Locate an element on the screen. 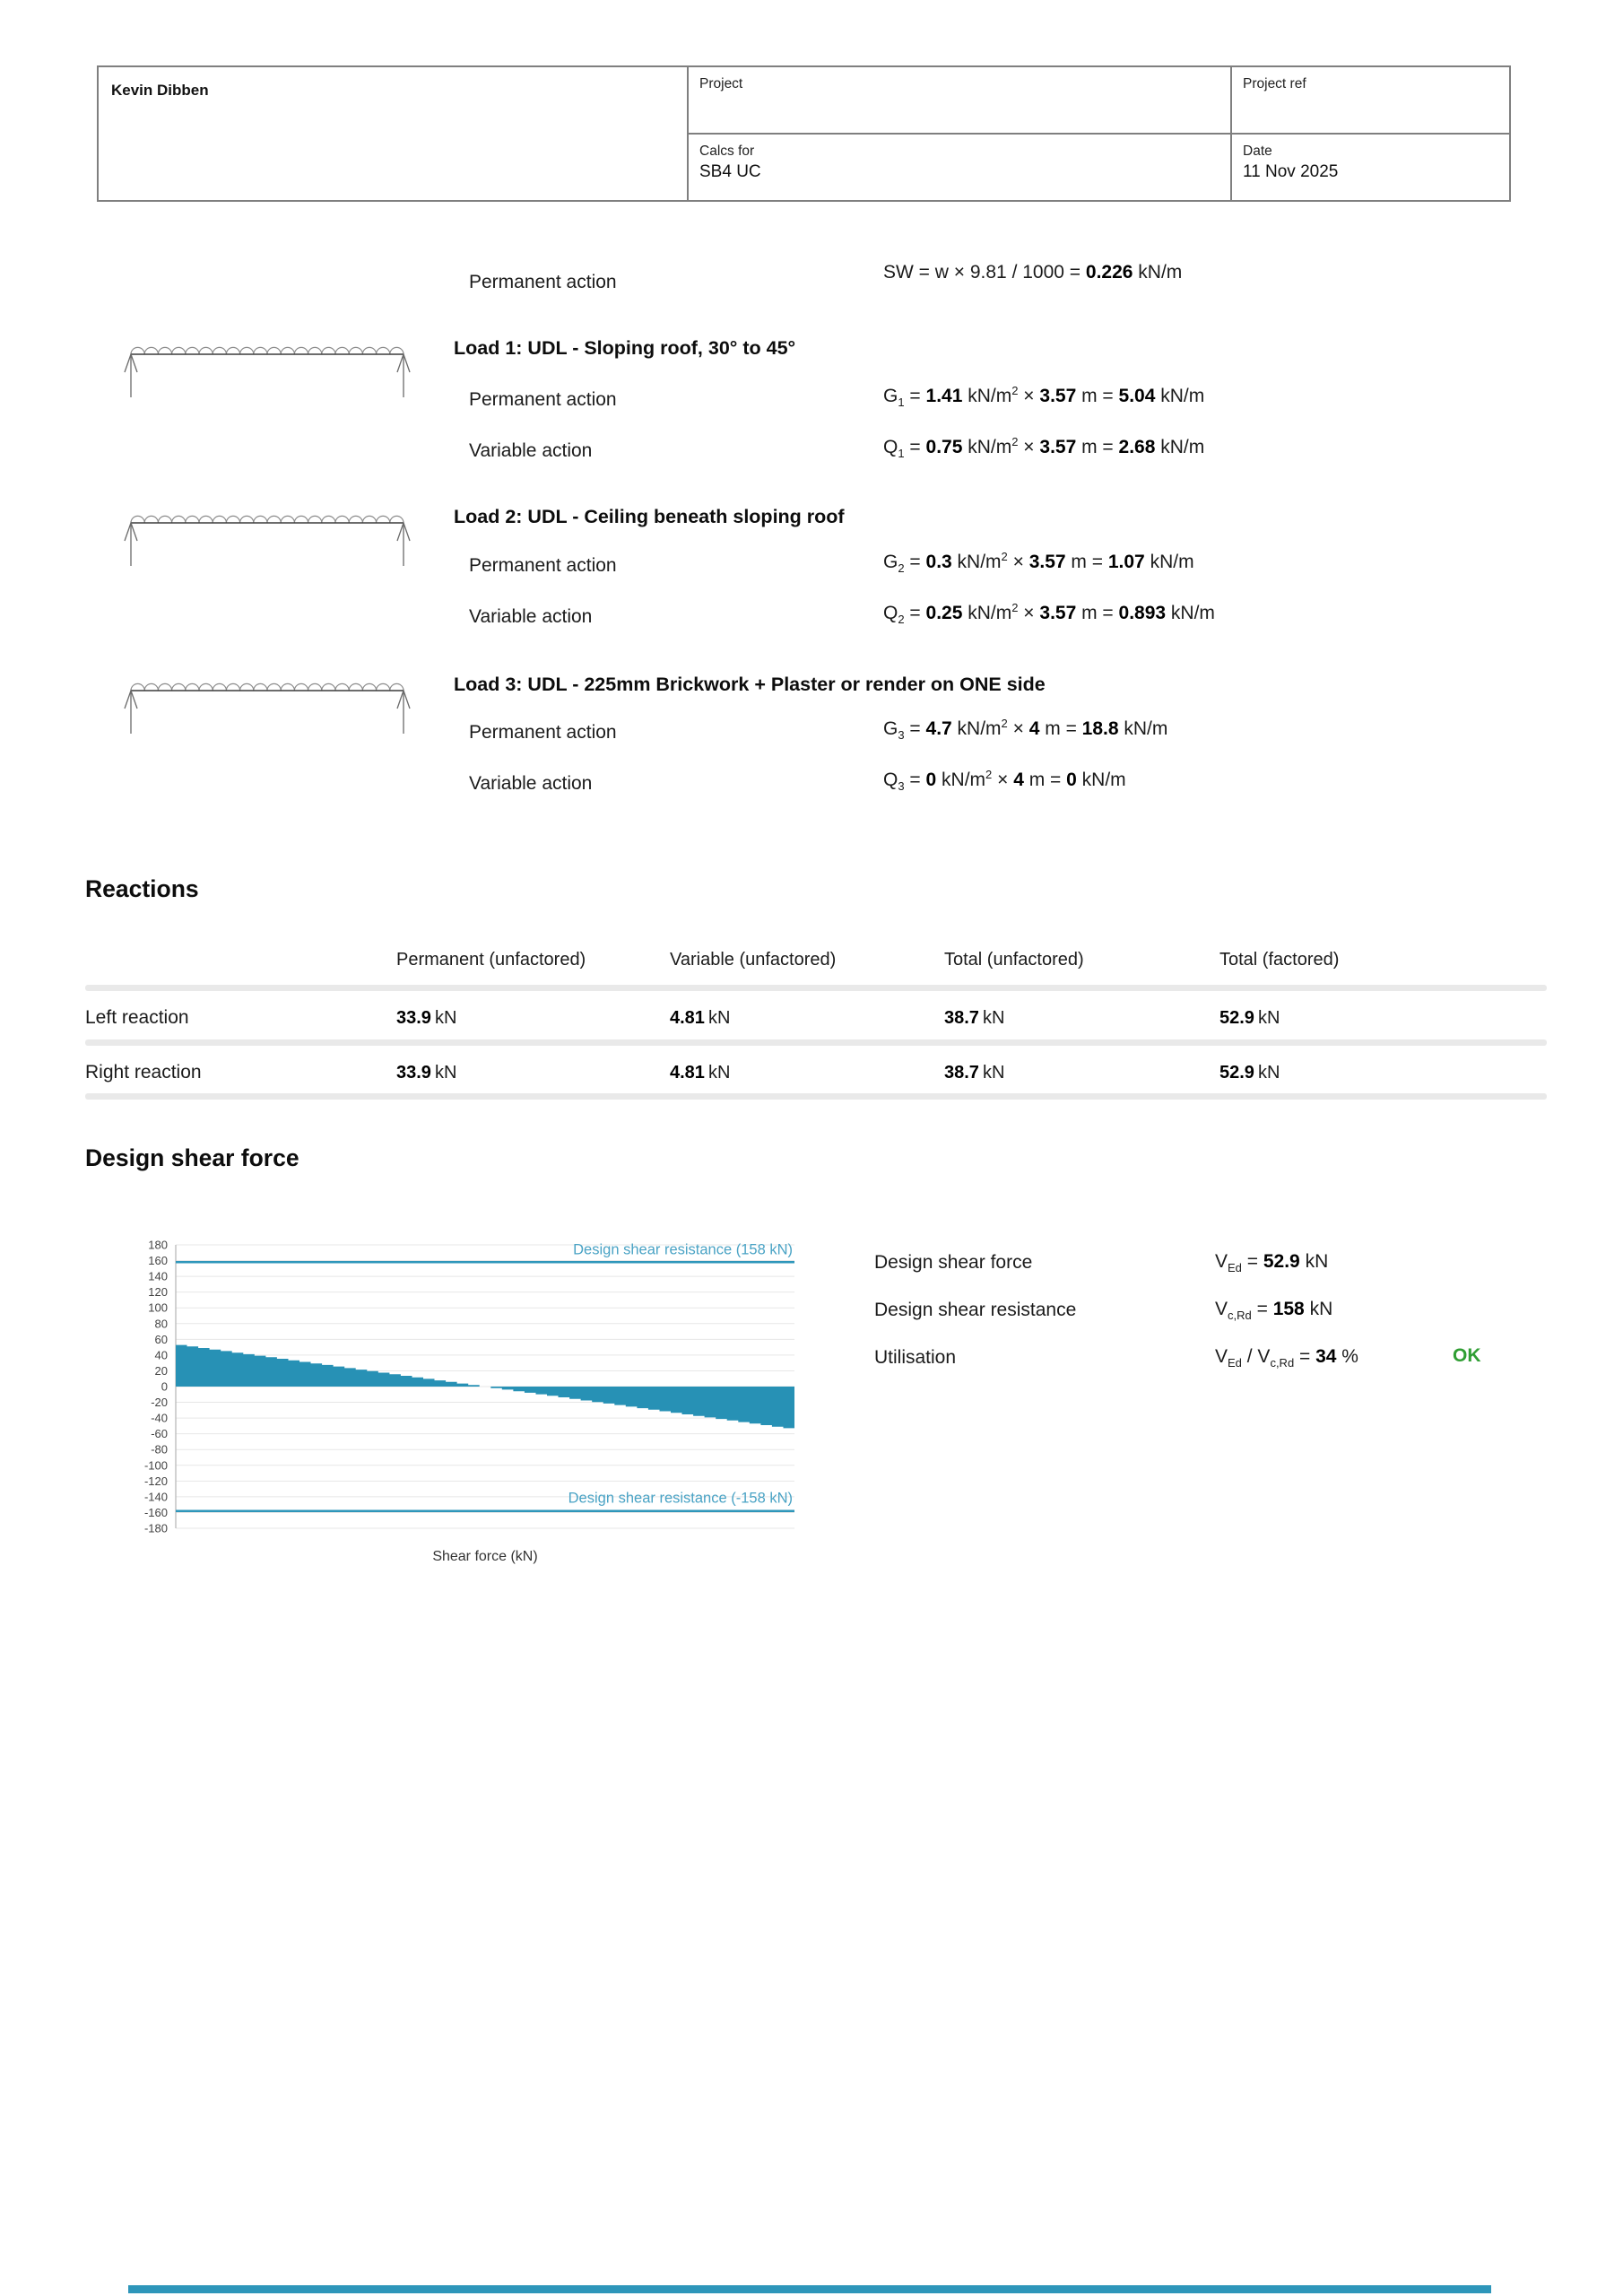  formula-segment: 4 is located at coordinates (1018, 780).